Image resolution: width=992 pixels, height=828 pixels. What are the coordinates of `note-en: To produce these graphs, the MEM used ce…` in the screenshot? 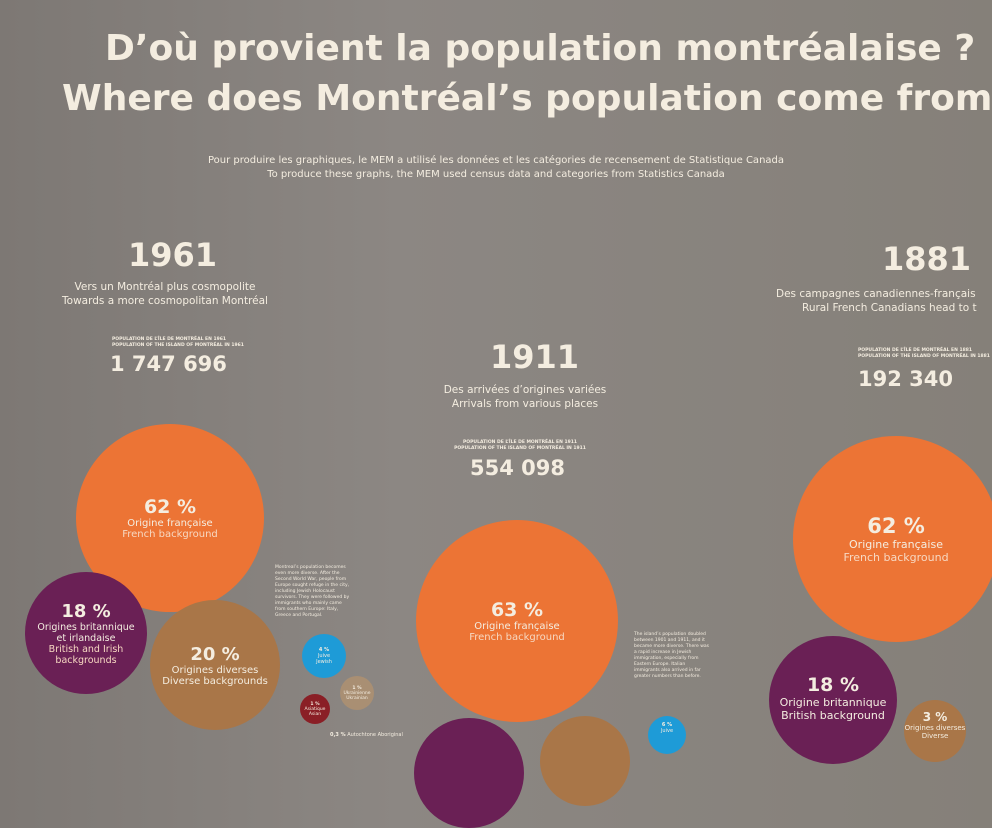 It's located at (496, 174).